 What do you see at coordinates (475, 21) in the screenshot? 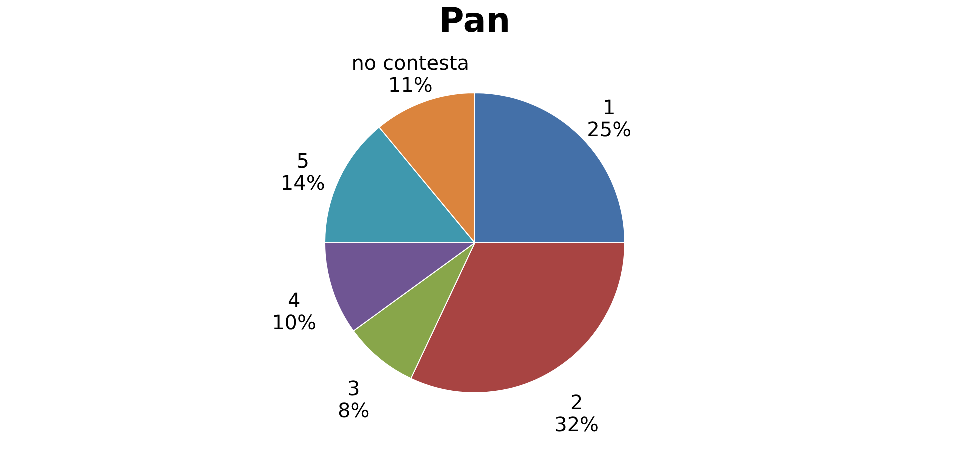
I see `chart-title: Pan` at bounding box center [475, 21].